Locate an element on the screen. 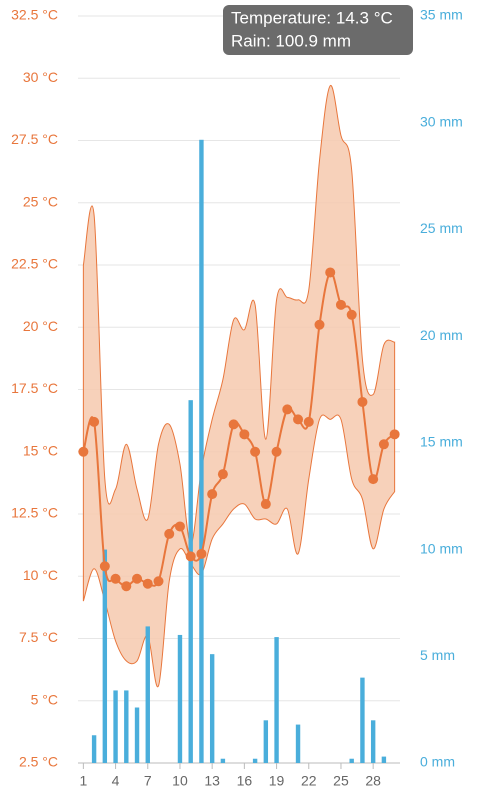 This screenshot has height=800, width=478. x-tick-label: 28 is located at coordinates (373, 781).